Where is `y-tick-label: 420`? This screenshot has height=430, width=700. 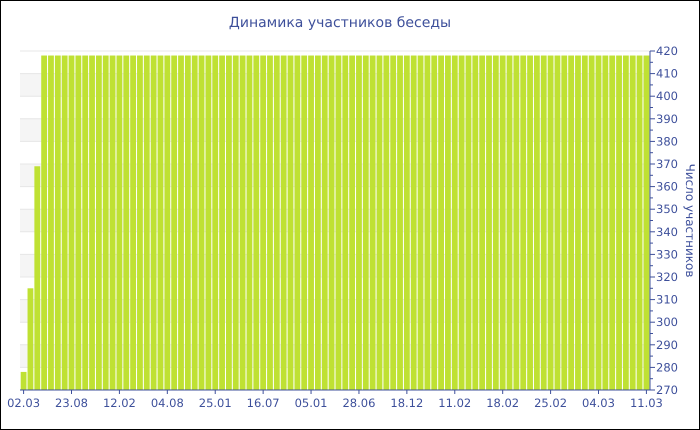
y-tick-label: 420 is located at coordinates (667, 51).